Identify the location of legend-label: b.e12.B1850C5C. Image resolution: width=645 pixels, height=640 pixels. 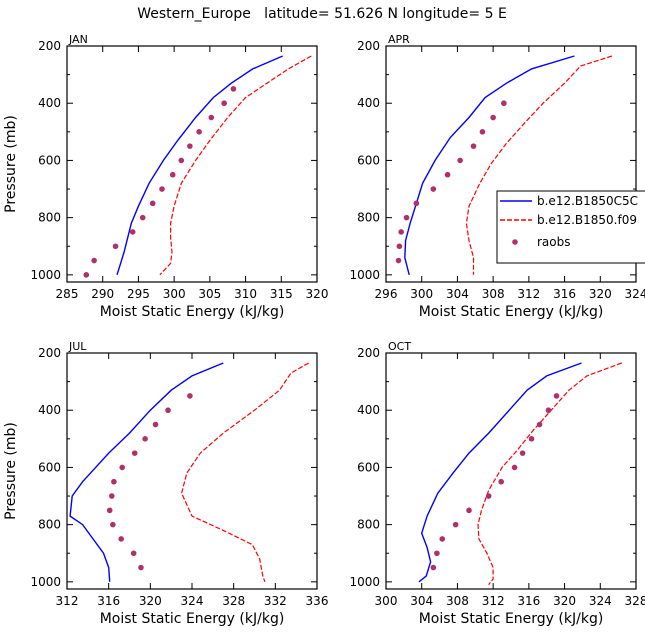
(587, 201).